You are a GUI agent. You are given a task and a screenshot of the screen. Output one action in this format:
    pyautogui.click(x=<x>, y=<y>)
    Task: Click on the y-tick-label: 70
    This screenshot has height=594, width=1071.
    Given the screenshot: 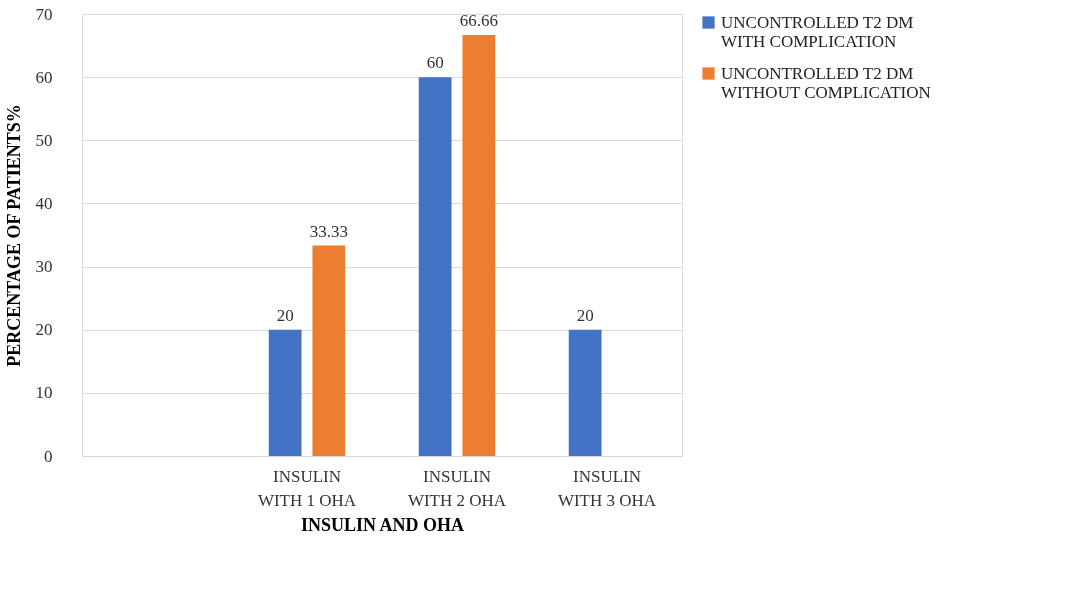 What is the action you would take?
    pyautogui.click(x=44, y=14)
    